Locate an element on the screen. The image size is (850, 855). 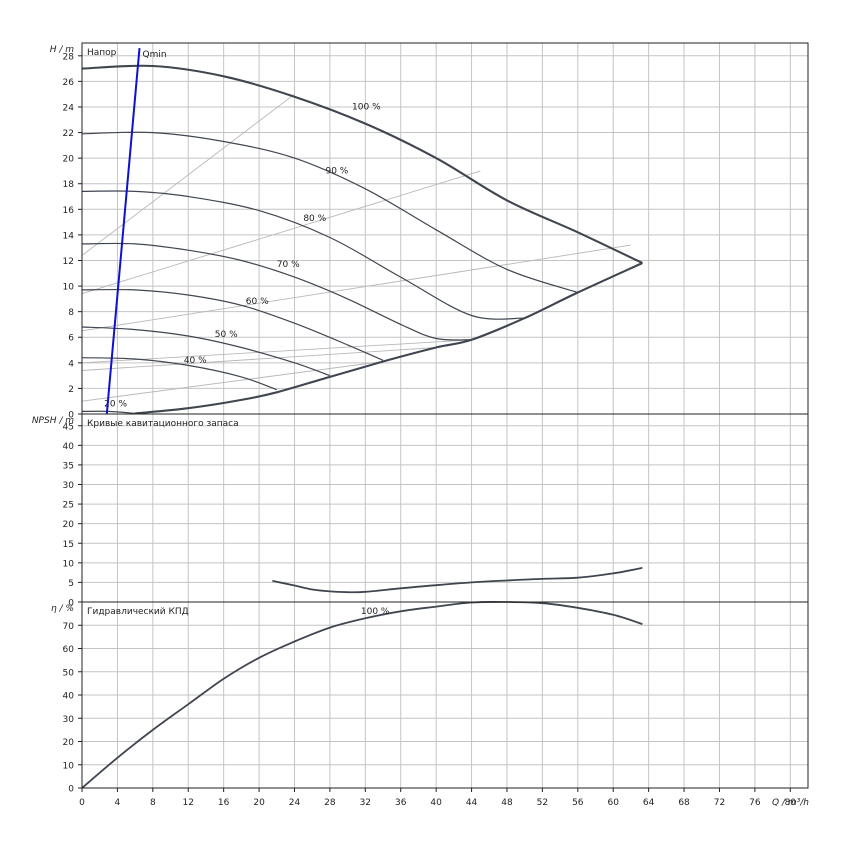
x-tick-label: 76 is located at coordinates (755, 803).